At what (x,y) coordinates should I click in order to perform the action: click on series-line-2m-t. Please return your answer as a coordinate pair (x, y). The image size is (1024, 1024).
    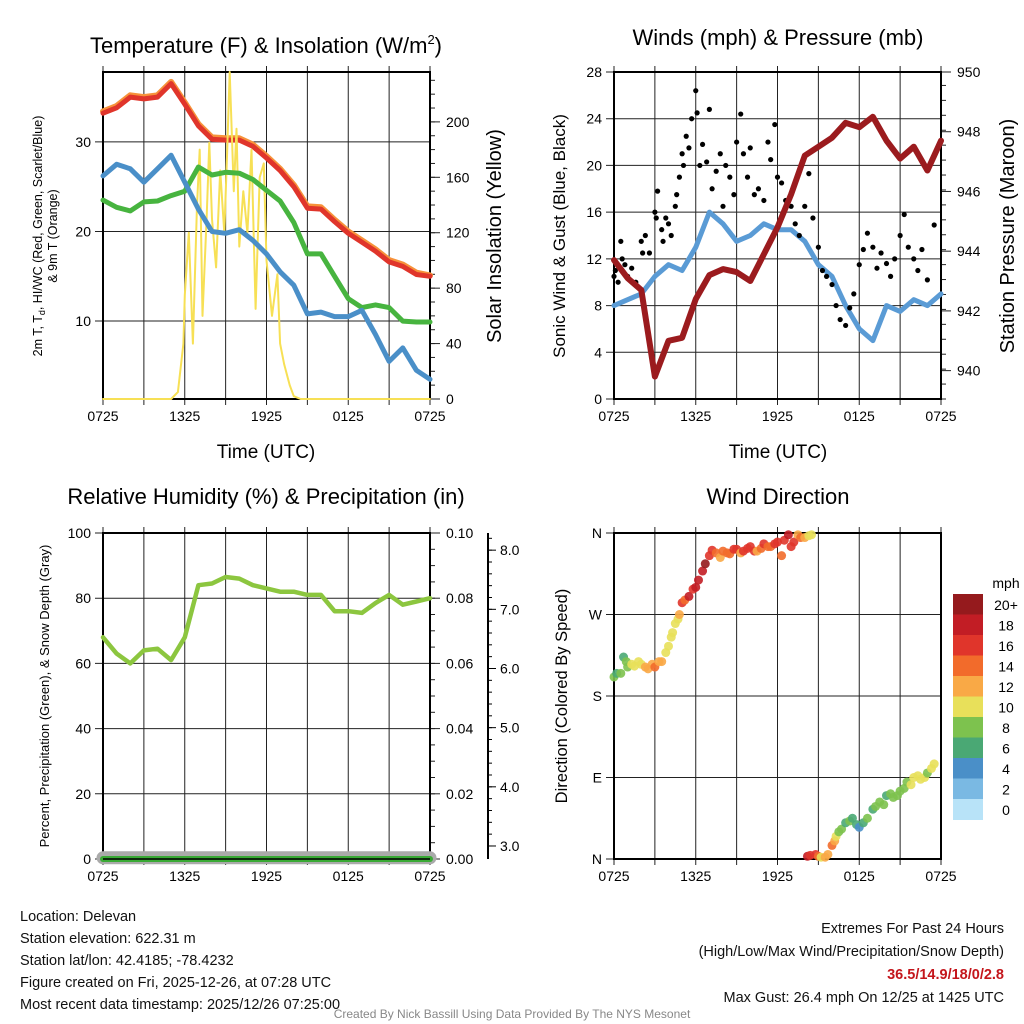
    Looking at the image, I should click on (266, 180).